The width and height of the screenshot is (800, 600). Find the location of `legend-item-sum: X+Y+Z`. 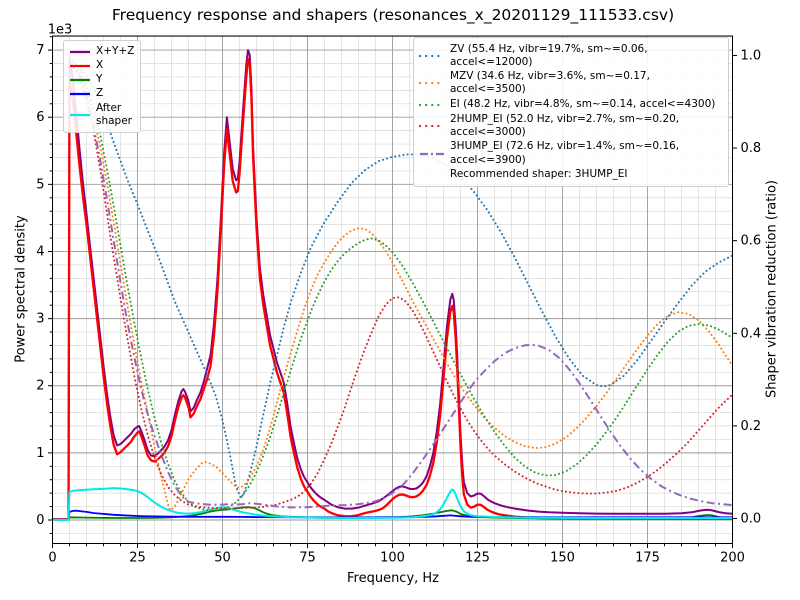

legend-item-sum: X+Y+Z is located at coordinates (101, 51).